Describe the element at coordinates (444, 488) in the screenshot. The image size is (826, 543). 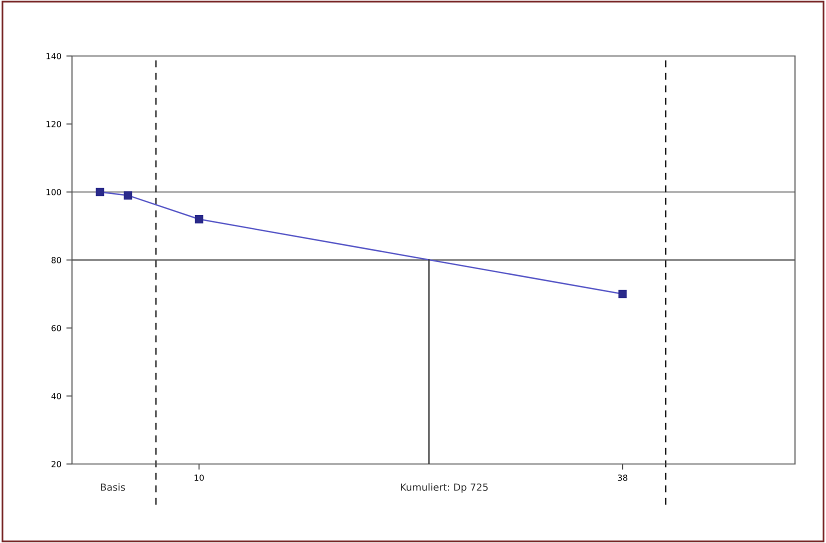
I see `text: Kumuliert: Dp 725` at that location.